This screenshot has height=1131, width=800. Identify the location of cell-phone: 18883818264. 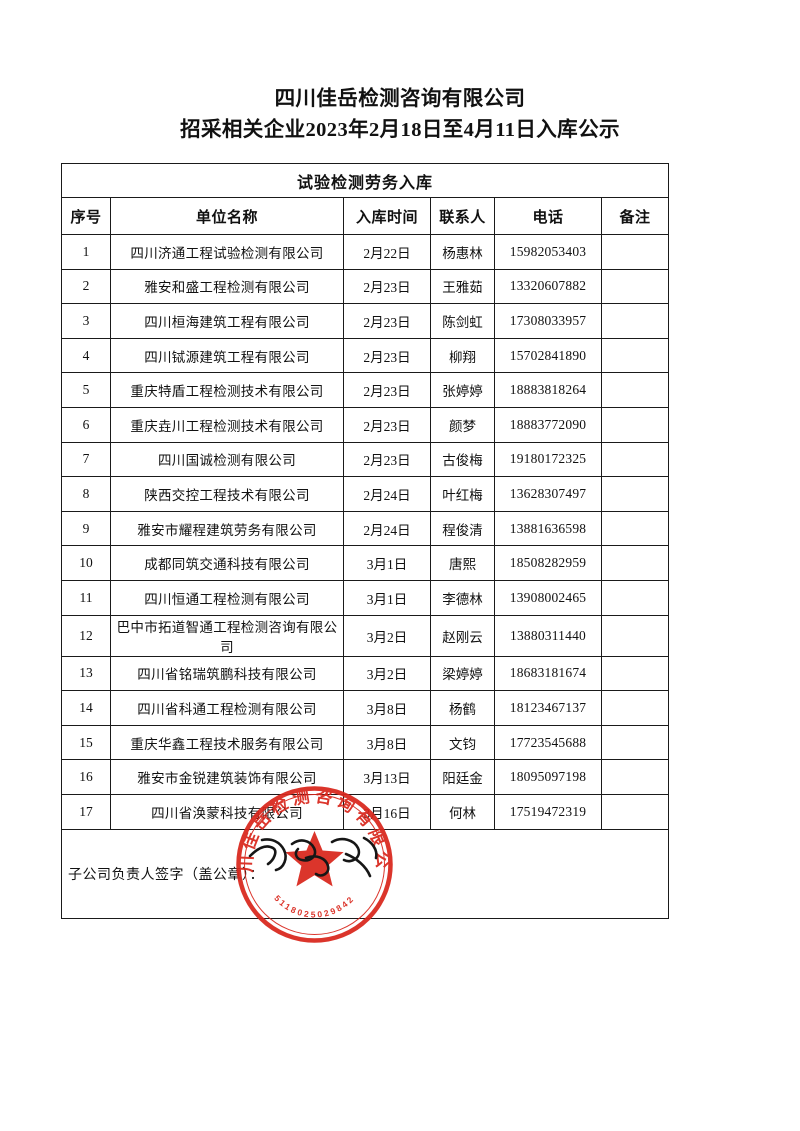
(548, 390).